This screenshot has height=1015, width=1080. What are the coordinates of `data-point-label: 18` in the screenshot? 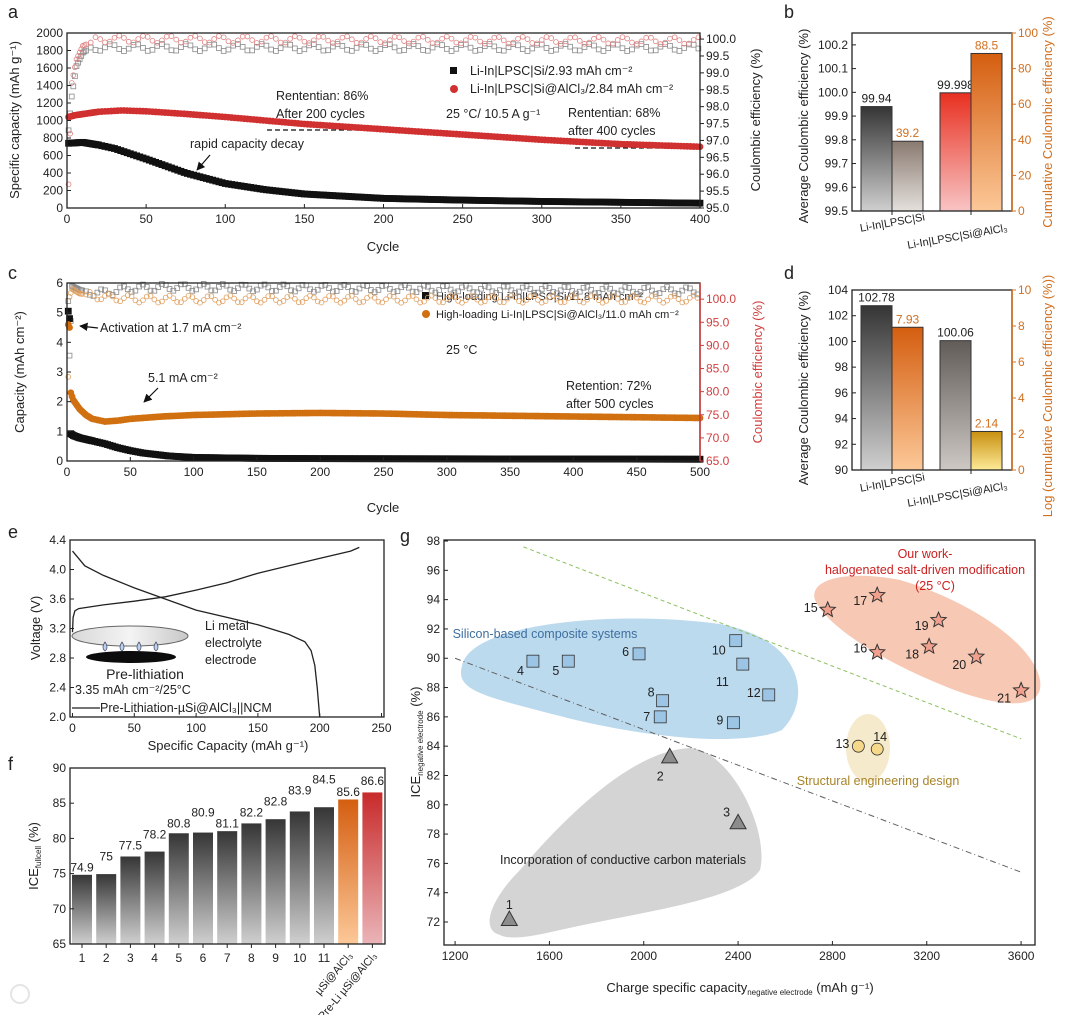 It's located at (912, 655).